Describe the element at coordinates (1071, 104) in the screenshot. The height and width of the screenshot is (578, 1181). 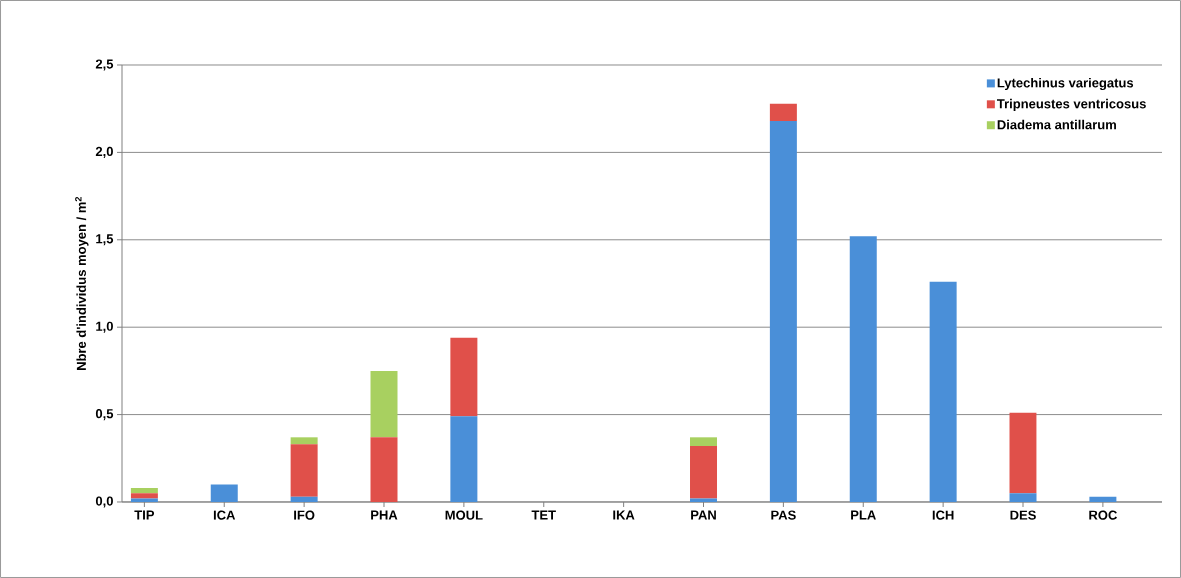
I see `legend-label: Tripneustes ventricosus` at that location.